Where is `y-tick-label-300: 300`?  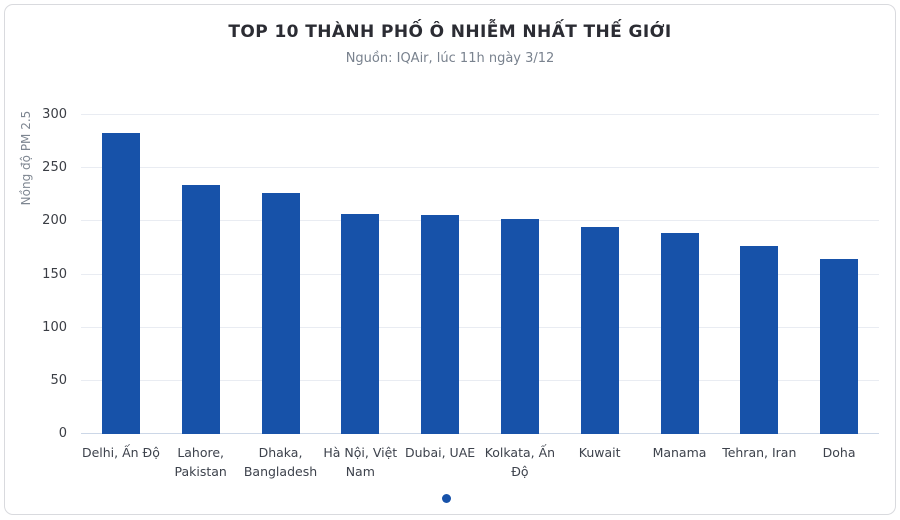
y-tick-label-300: 300 is located at coordinates (54, 114).